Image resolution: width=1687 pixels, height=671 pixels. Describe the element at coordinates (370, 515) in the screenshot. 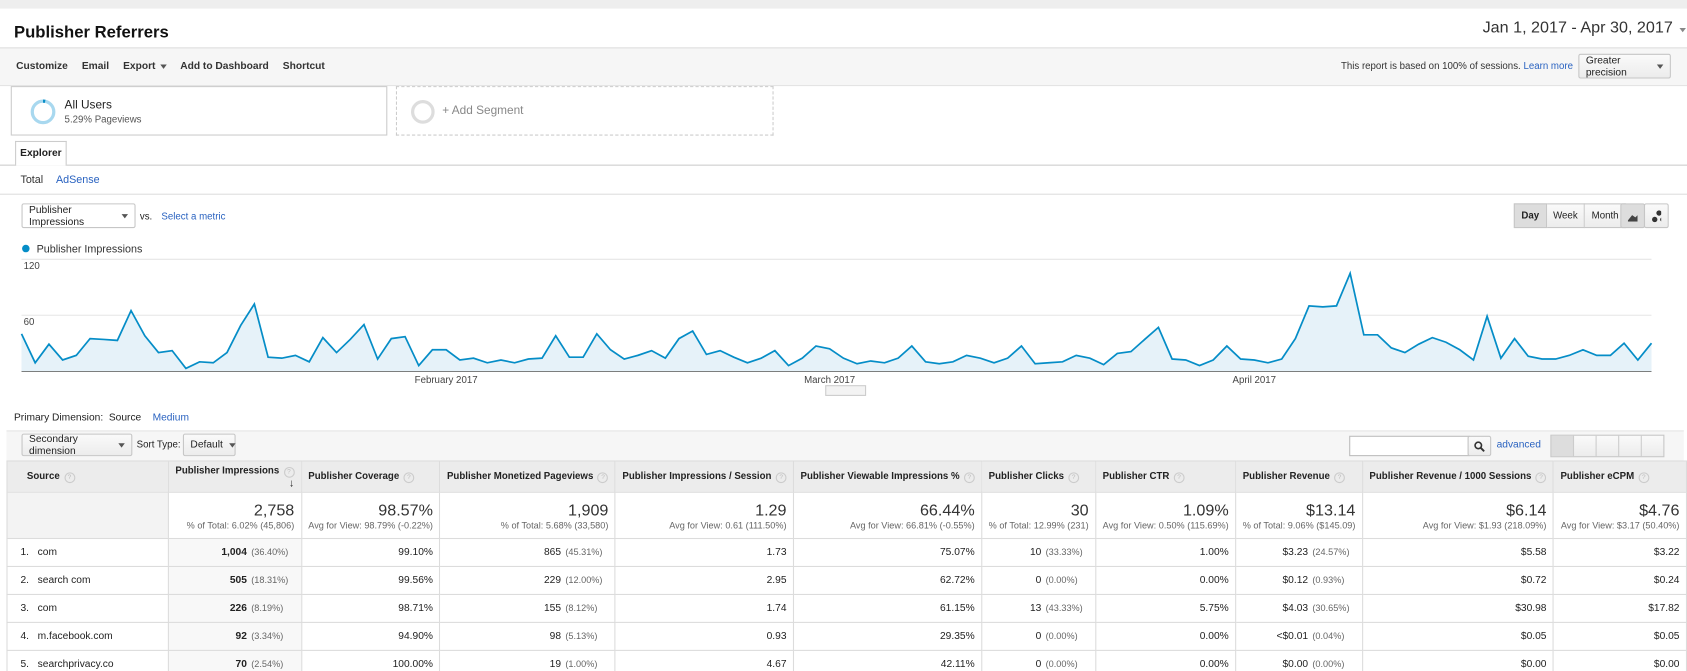

I see `total-cell: 98.57% Avg for View: 98.79% (-0.22%)` at that location.